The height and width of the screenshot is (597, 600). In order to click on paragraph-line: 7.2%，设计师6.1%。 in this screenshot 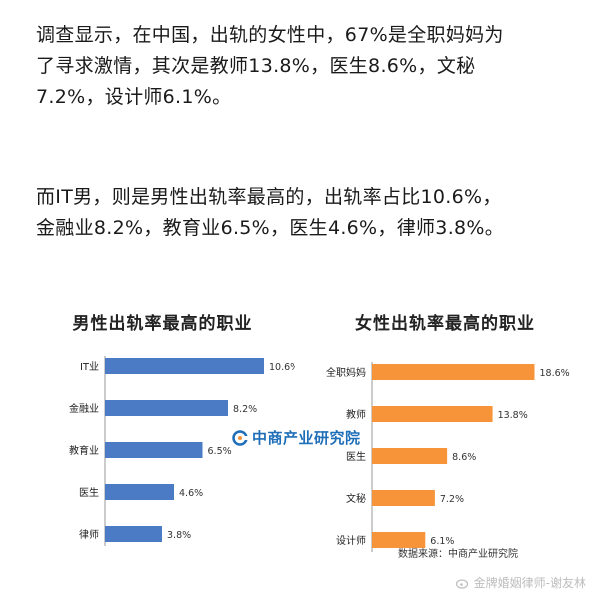, I will do `click(134, 97)`.